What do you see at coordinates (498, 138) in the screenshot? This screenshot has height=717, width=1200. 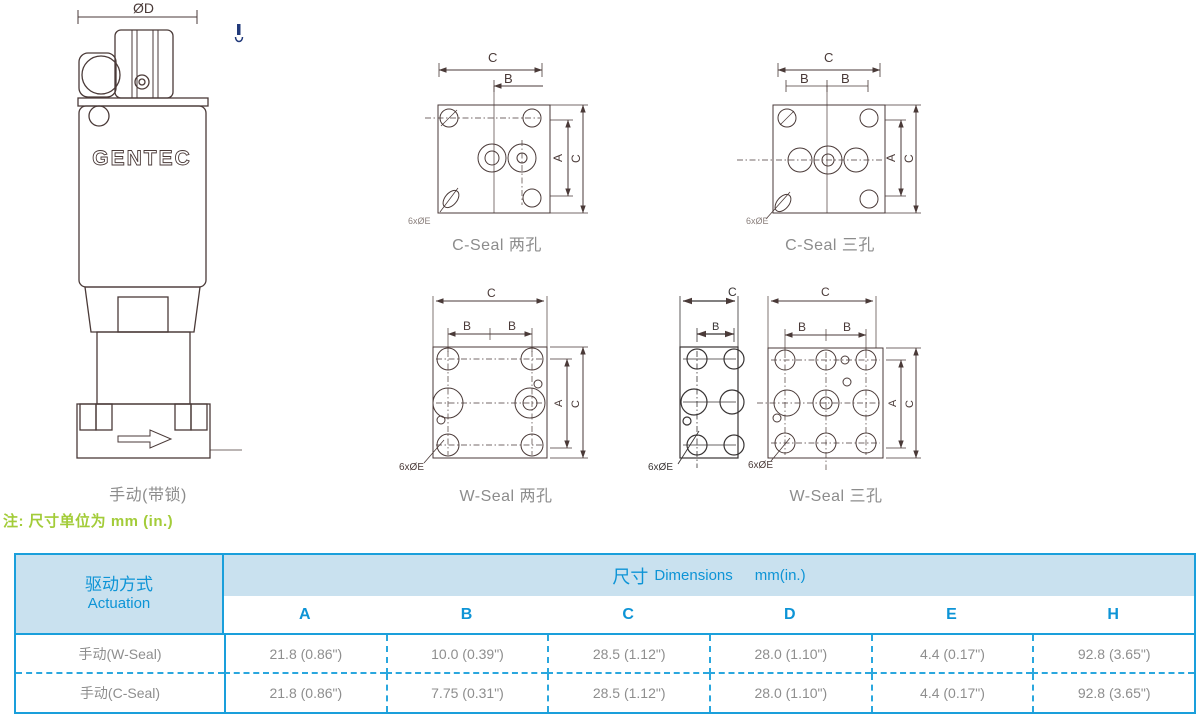 I see `cseal-two-hole-drawing: C B A C 6xØE` at bounding box center [498, 138].